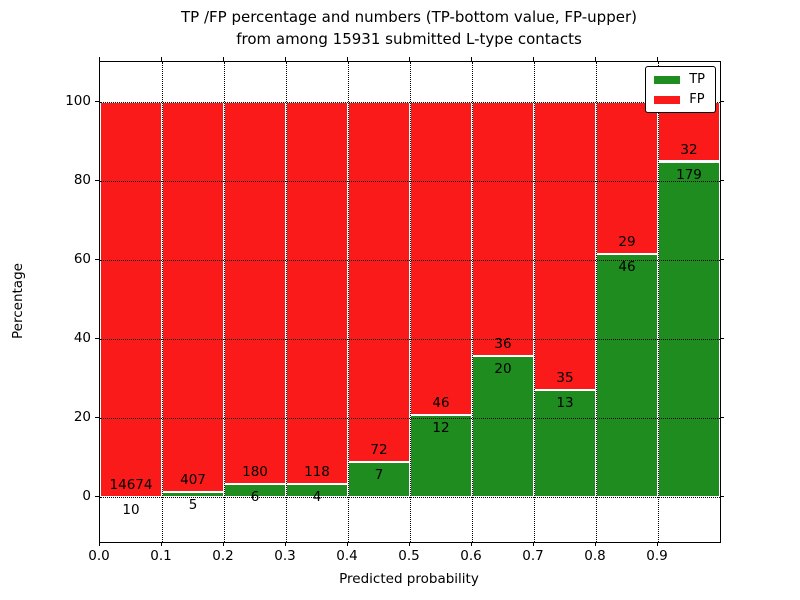  I want to click on bar-segment-tp, so click(689, 329).